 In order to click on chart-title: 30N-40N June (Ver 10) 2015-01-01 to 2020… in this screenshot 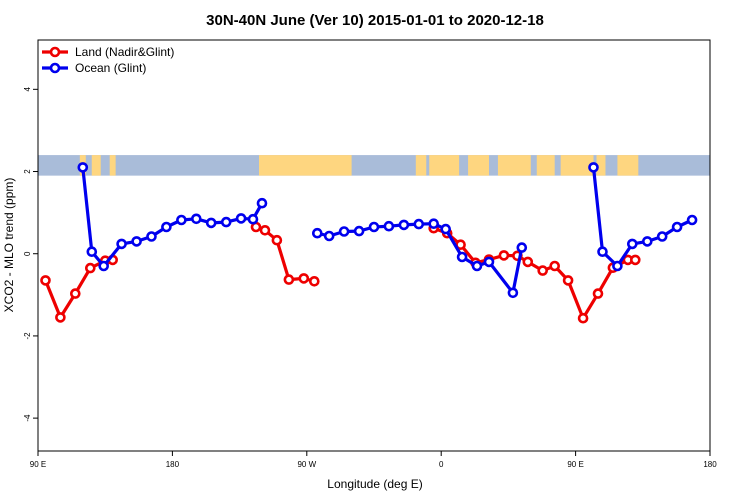, I will do `click(375, 20)`.